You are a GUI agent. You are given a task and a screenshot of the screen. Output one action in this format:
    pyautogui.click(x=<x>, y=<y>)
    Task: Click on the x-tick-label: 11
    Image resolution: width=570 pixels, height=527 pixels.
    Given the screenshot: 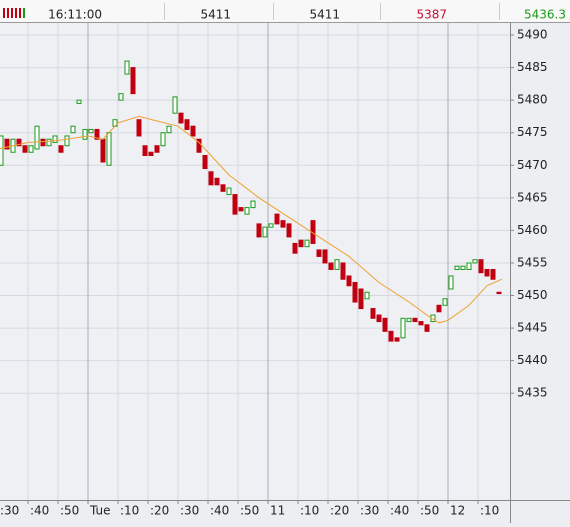 What is the action you would take?
    pyautogui.click(x=277, y=511)
    